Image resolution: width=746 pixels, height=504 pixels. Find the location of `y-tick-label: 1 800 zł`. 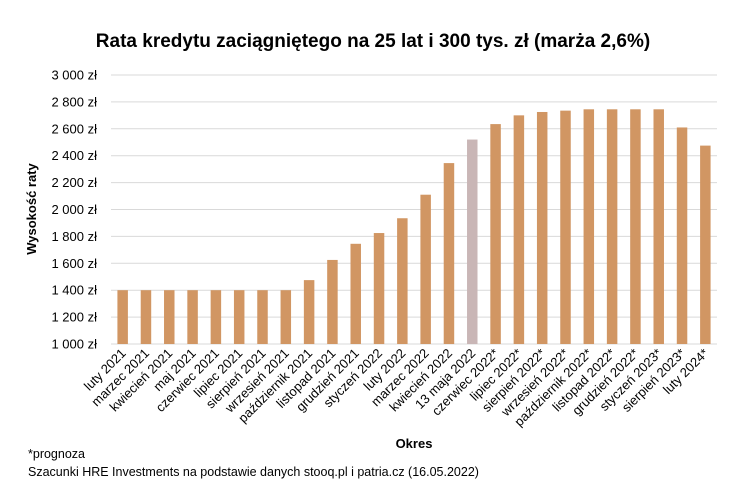

y-tick-label: 1 800 zł is located at coordinates (74, 236).